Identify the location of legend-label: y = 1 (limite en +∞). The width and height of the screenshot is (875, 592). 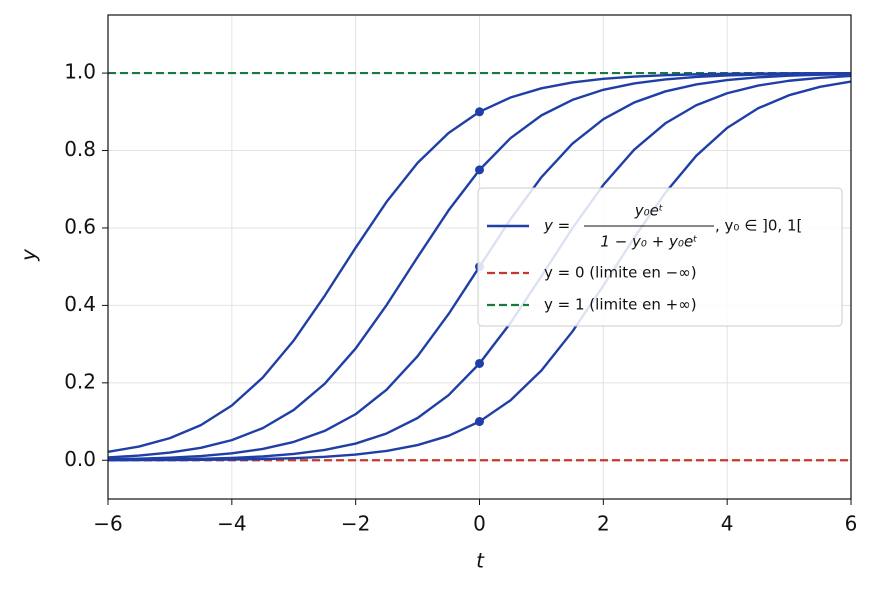
(620, 305).